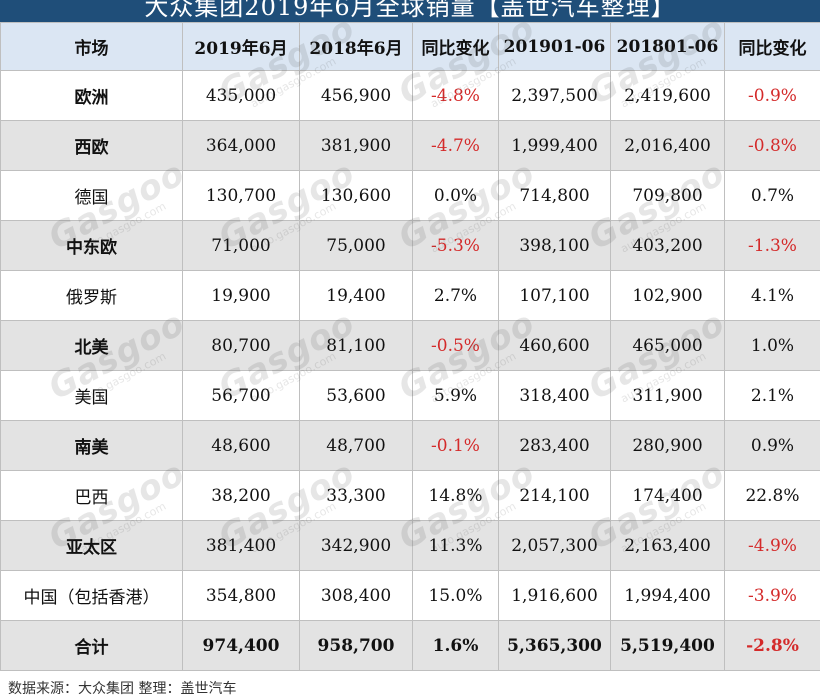  I want to click on yoy-h1-cell: -1.3%, so click(772, 246).